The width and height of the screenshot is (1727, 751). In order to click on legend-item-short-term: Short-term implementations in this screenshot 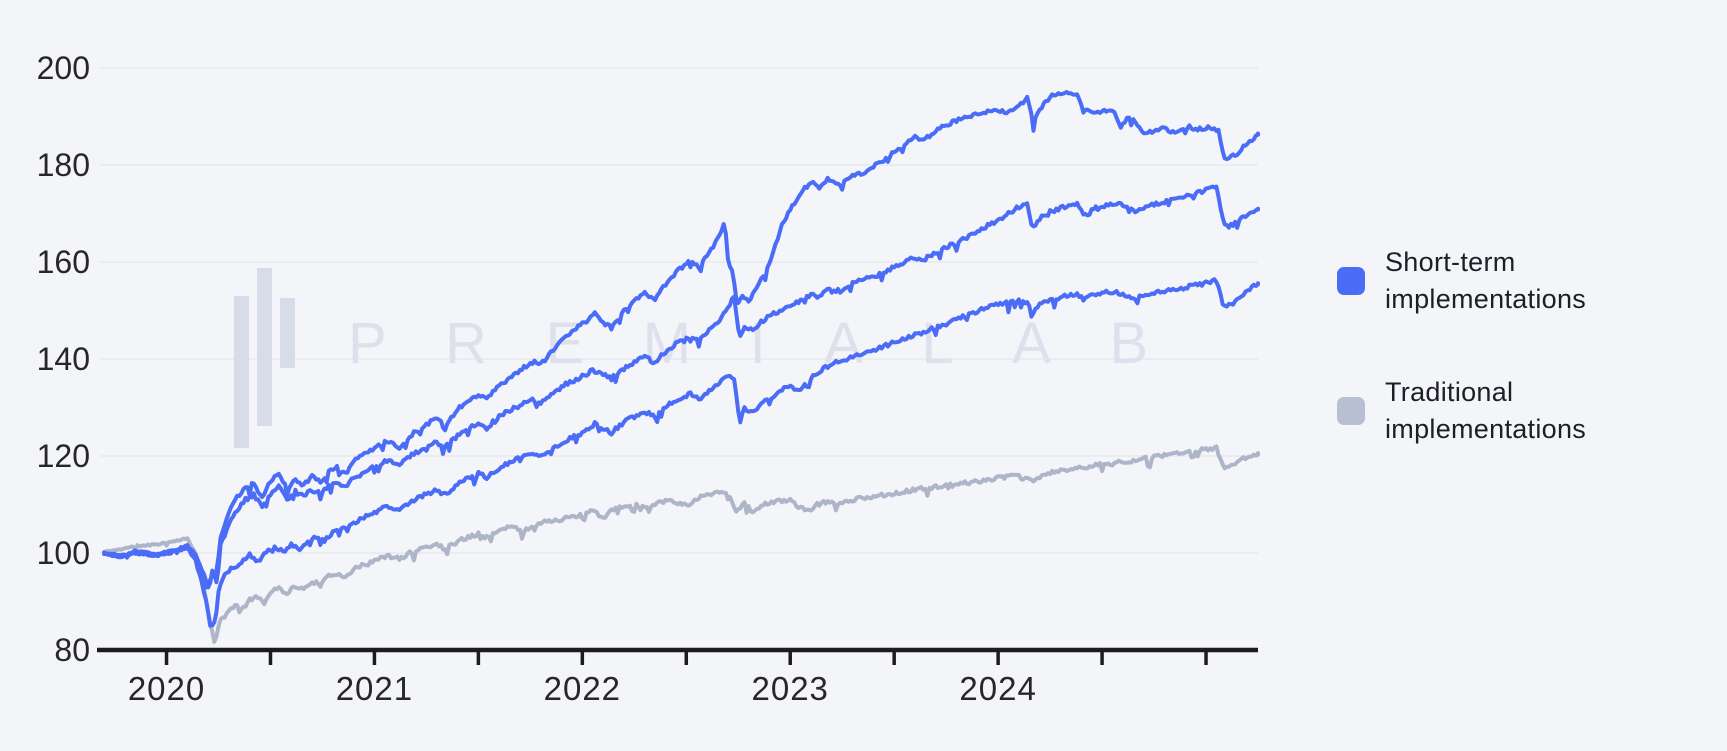, I will do `click(1467, 281)`.